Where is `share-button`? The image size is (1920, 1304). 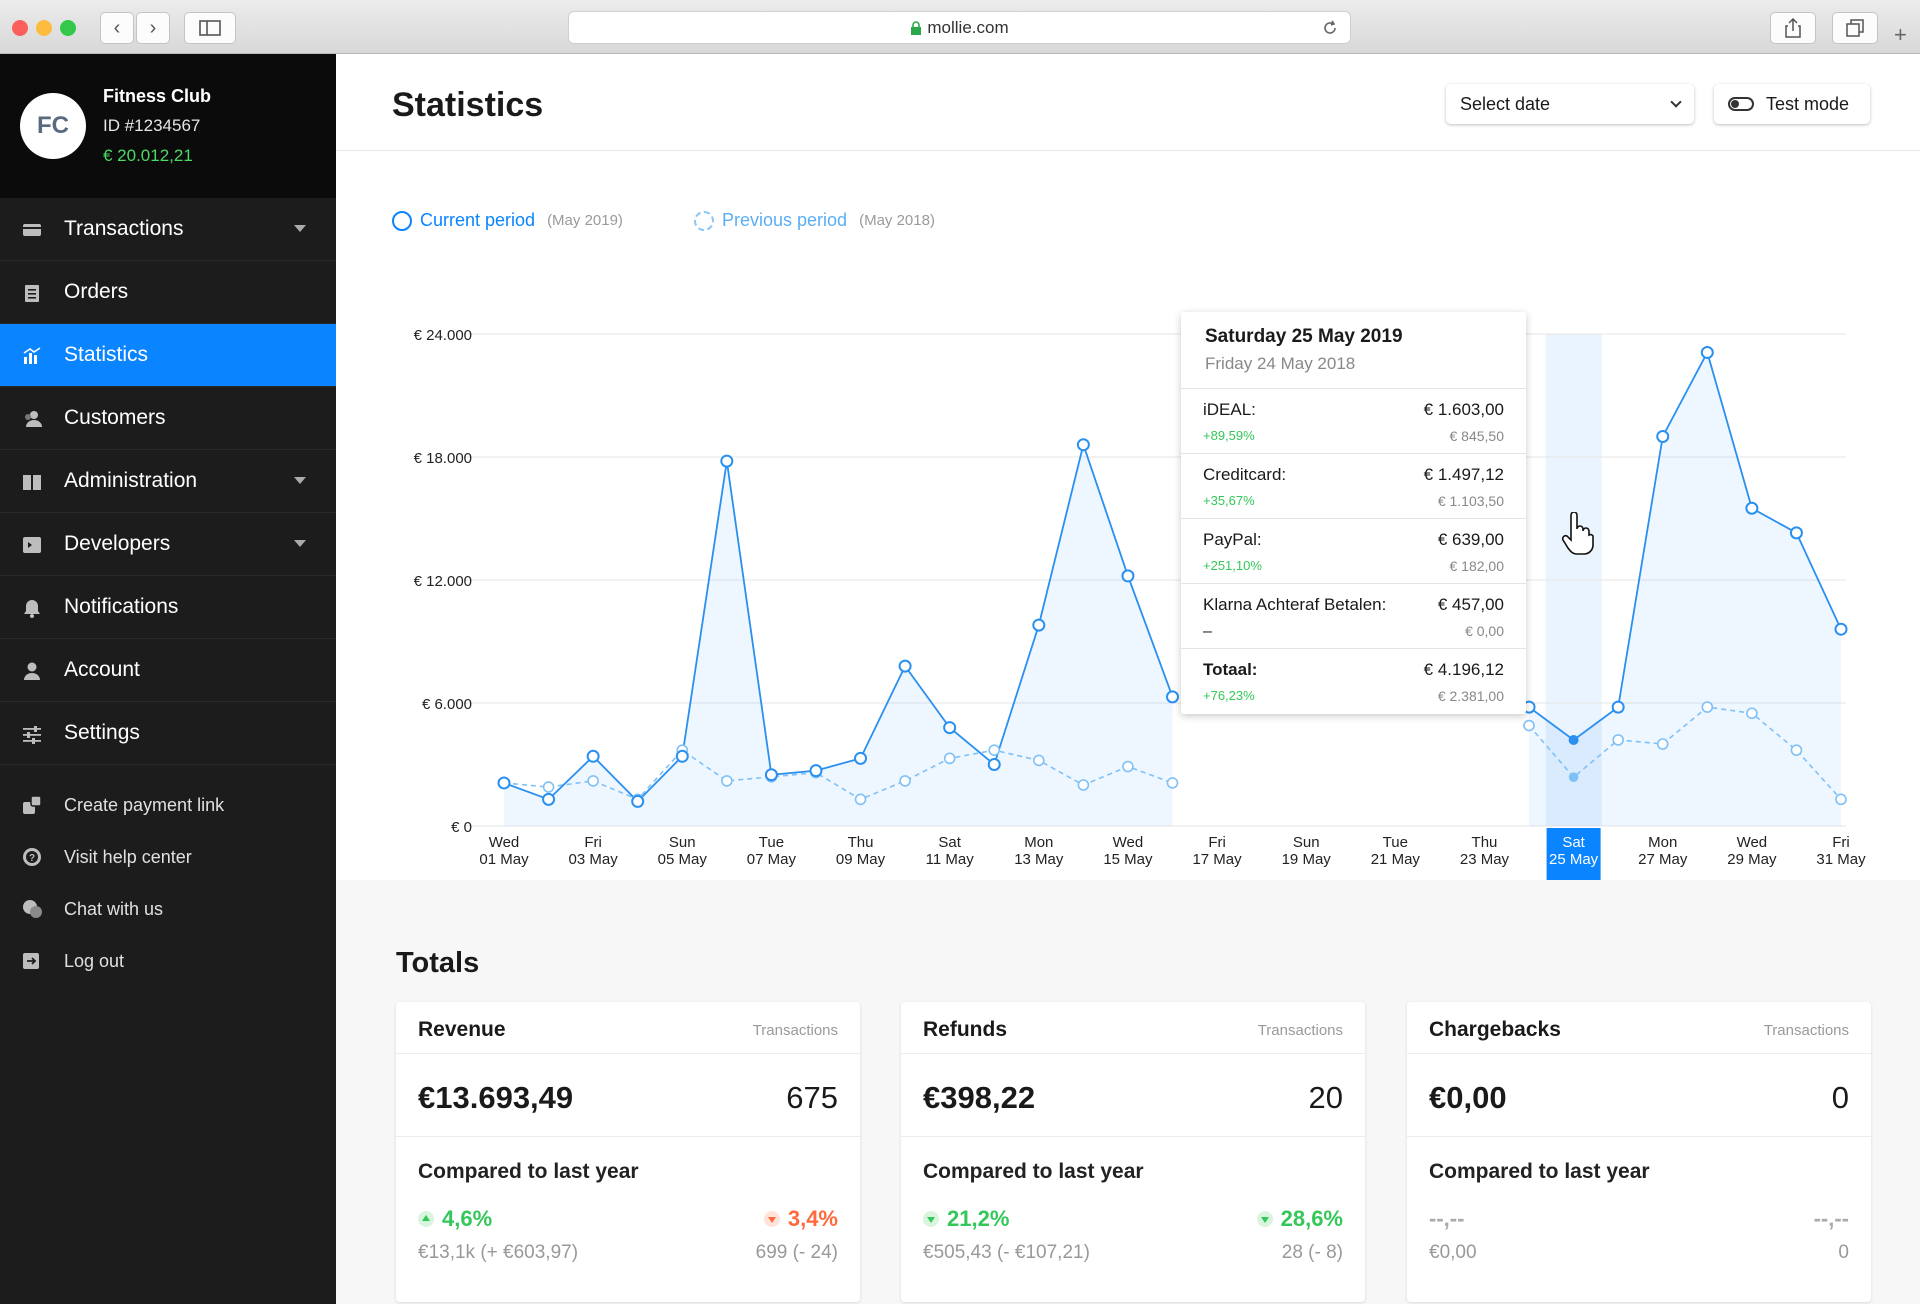
share-button is located at coordinates (1793, 28).